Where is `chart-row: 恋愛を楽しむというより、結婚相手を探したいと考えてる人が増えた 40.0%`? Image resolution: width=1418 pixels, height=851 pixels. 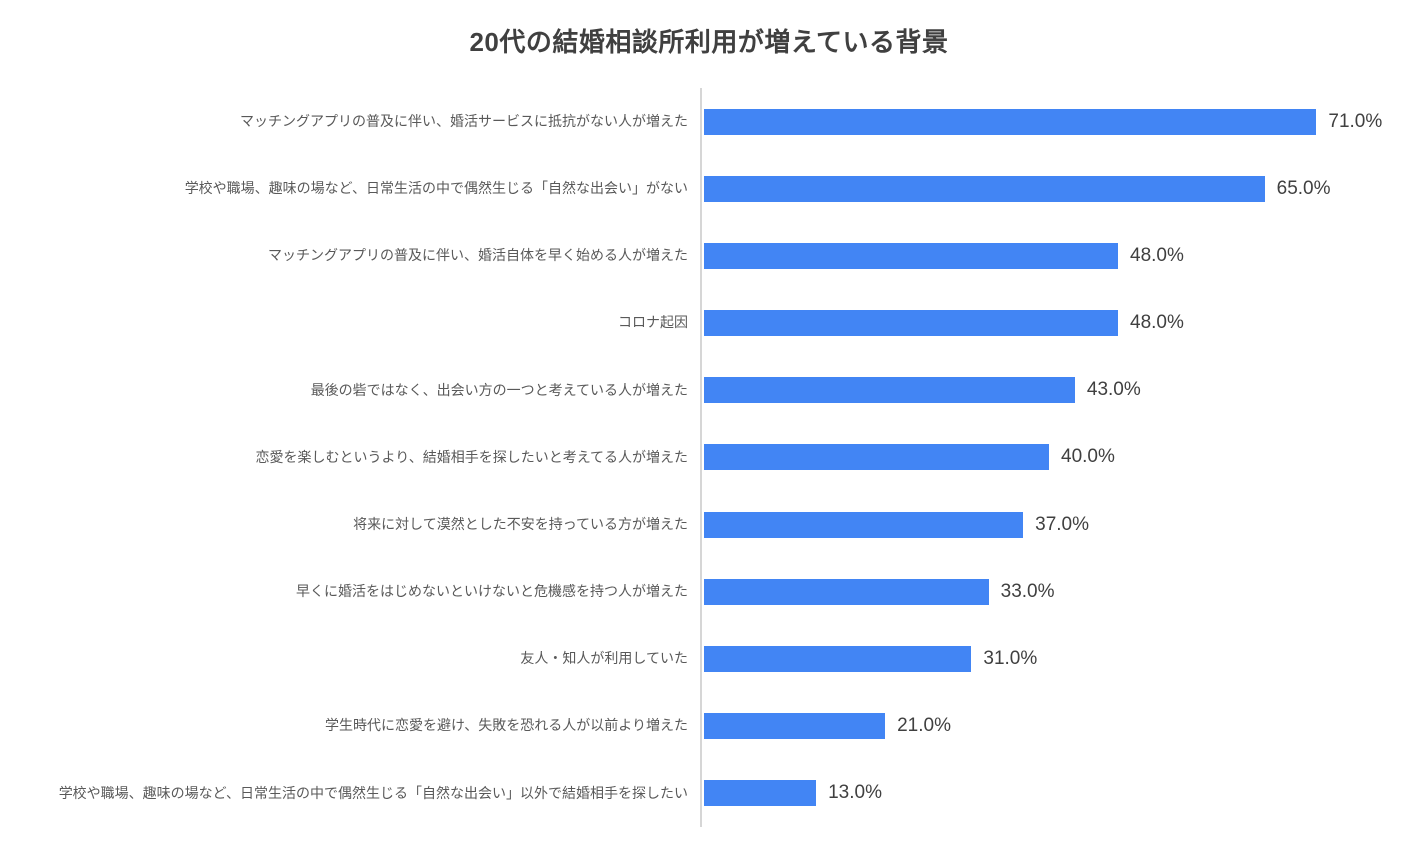
chart-row: 恋愛を楽しむというより、結婚相手を探したいと考えてる人が増えた 40.0% is located at coordinates (709, 457).